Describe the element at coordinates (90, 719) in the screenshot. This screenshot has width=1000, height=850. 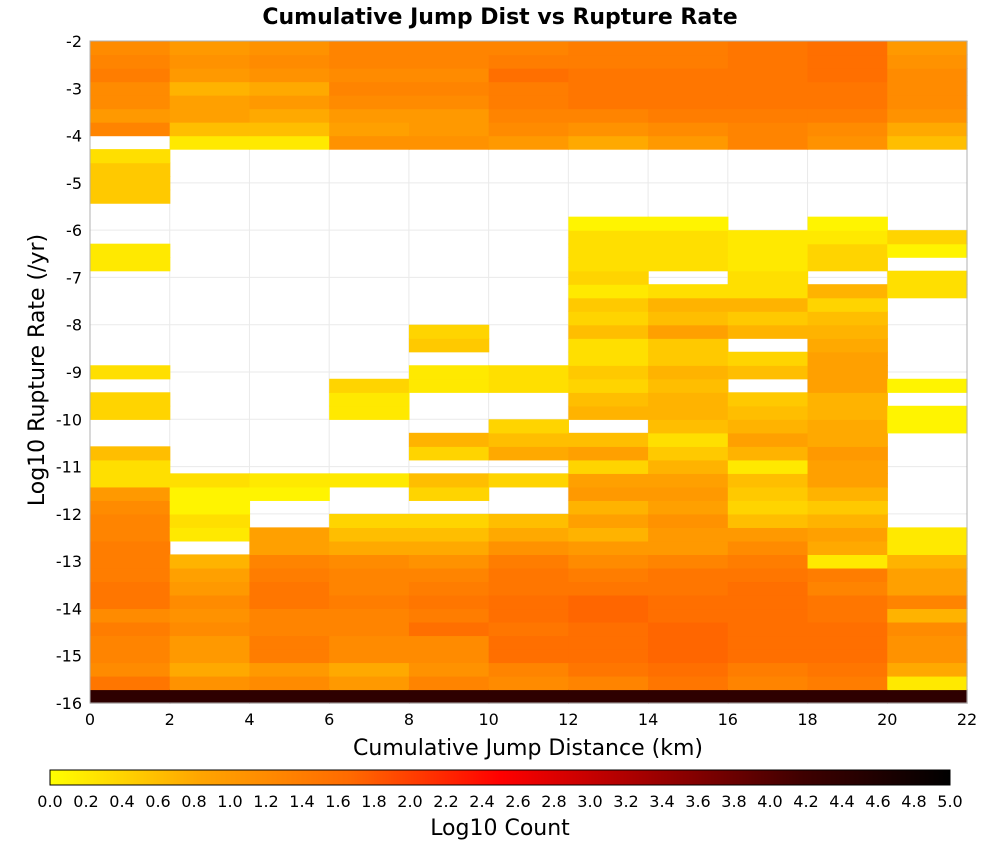
I see `x-tick-label: 0` at that location.